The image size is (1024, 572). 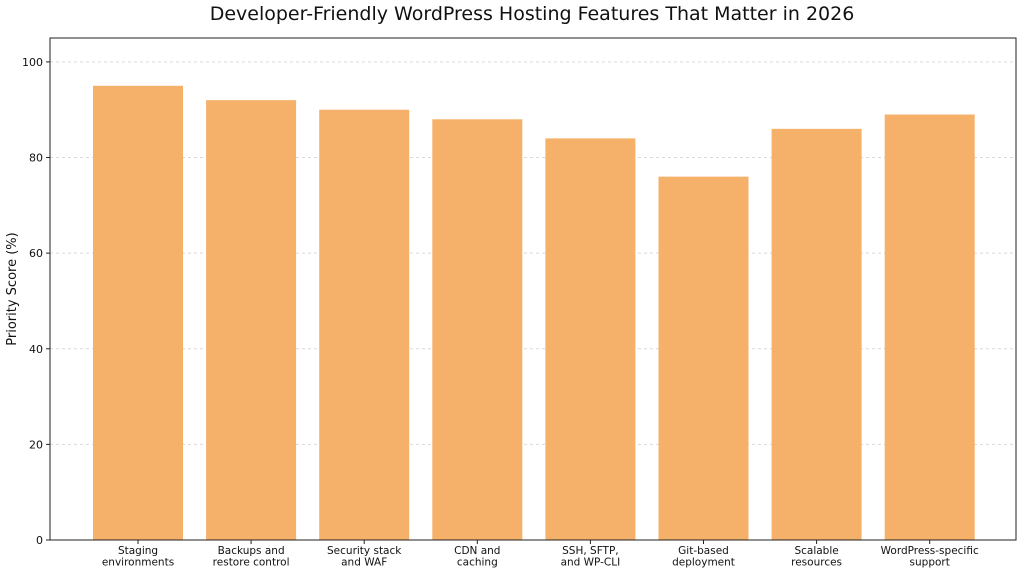 What do you see at coordinates (591, 557) in the screenshot?
I see `x-tick-label-5: SSH, SFTP, and WP-CLI` at bounding box center [591, 557].